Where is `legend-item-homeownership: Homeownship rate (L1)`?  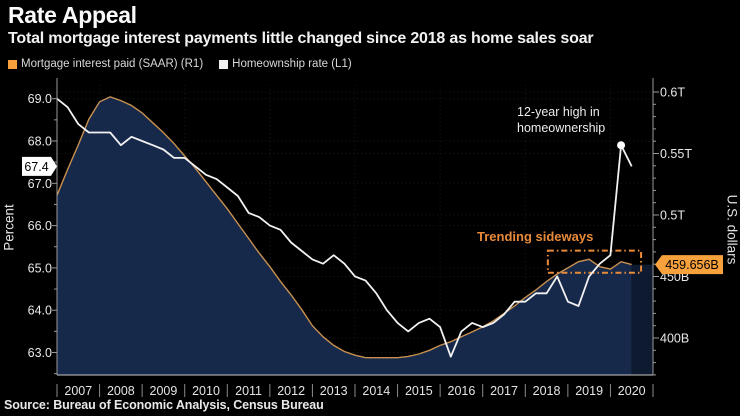
legend-item-homeownership: Homeownship rate (L1) is located at coordinates (285, 64).